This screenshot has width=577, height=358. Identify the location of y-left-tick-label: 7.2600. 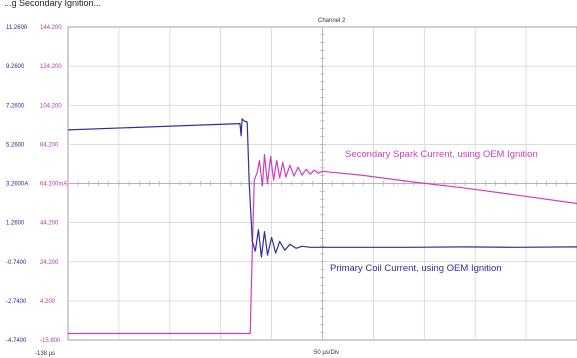
(15, 106).